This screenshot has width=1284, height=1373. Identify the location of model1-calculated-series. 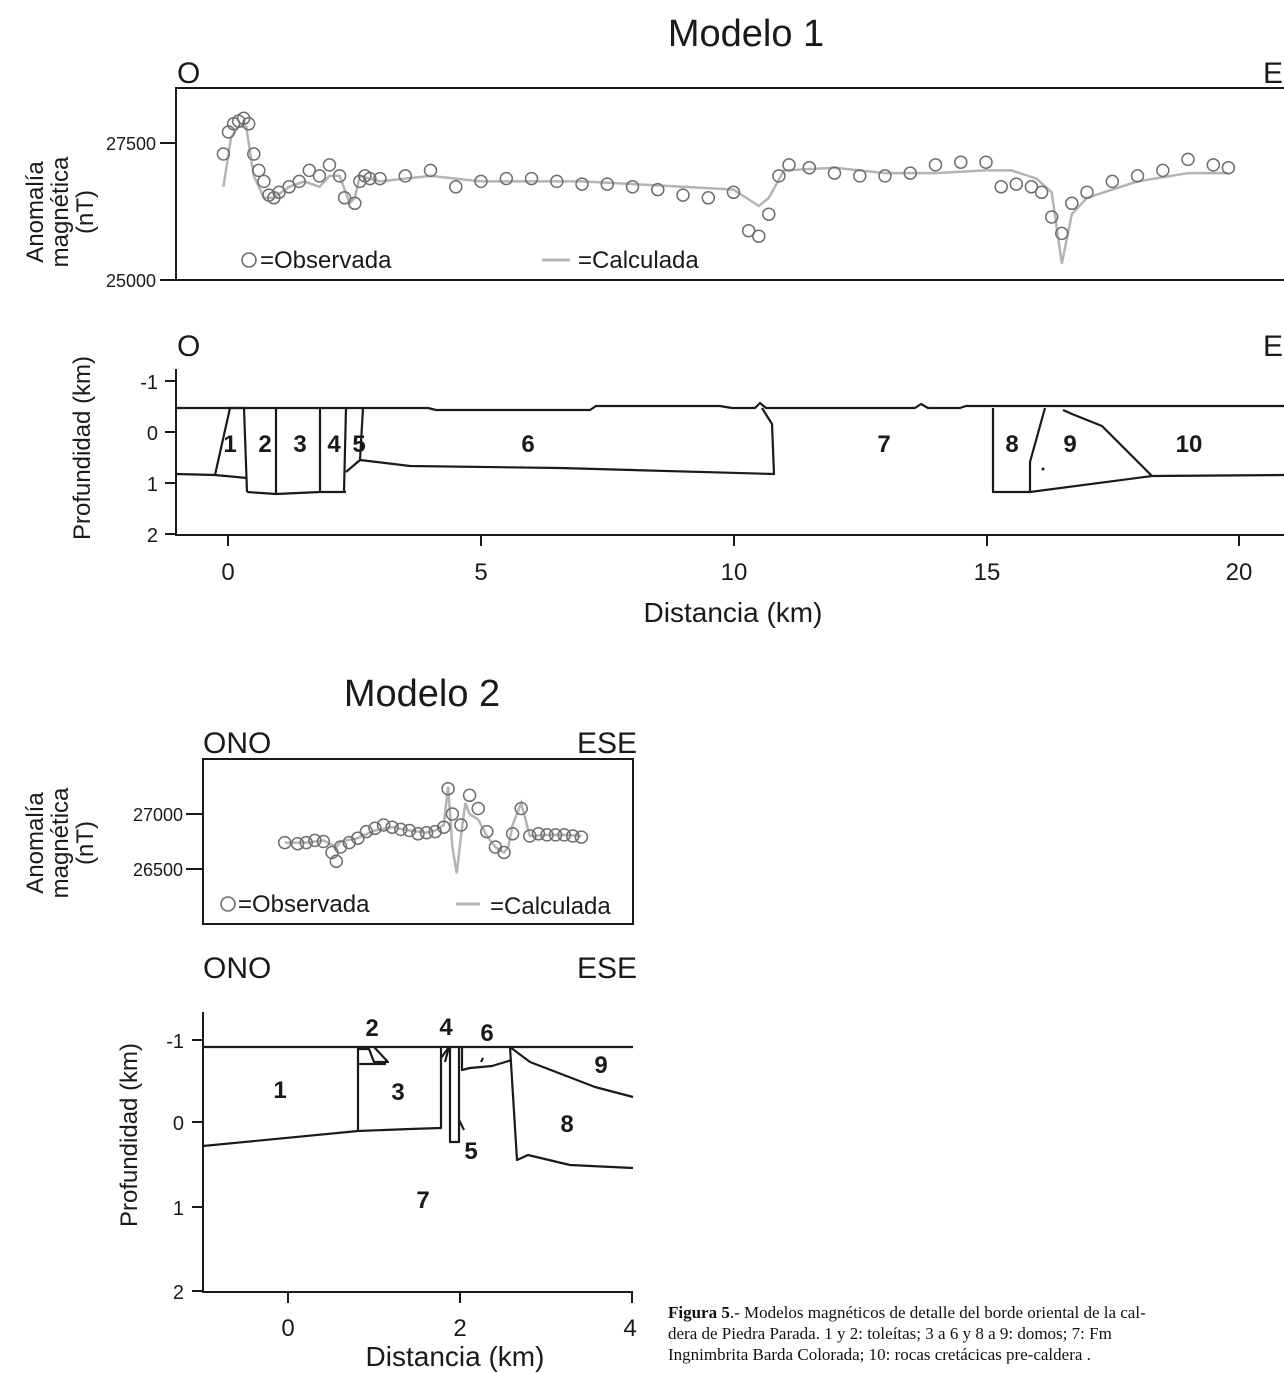
(725, 194).